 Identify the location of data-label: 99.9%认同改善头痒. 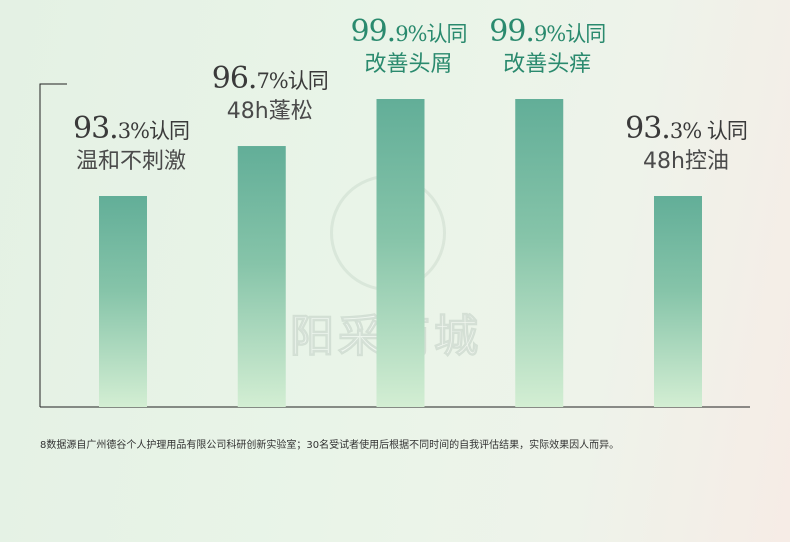
(547, 46).